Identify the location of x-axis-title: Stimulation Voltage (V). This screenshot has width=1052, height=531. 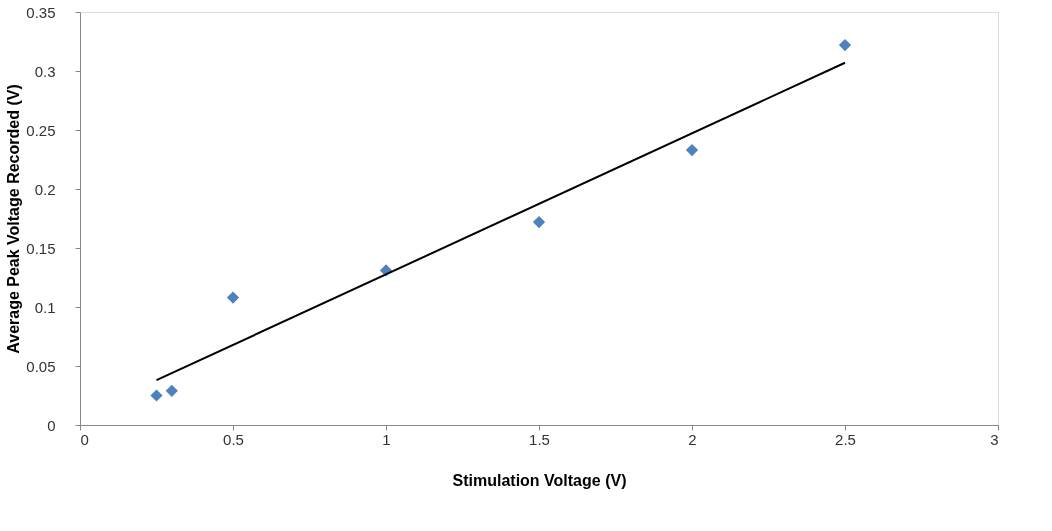
(539, 480).